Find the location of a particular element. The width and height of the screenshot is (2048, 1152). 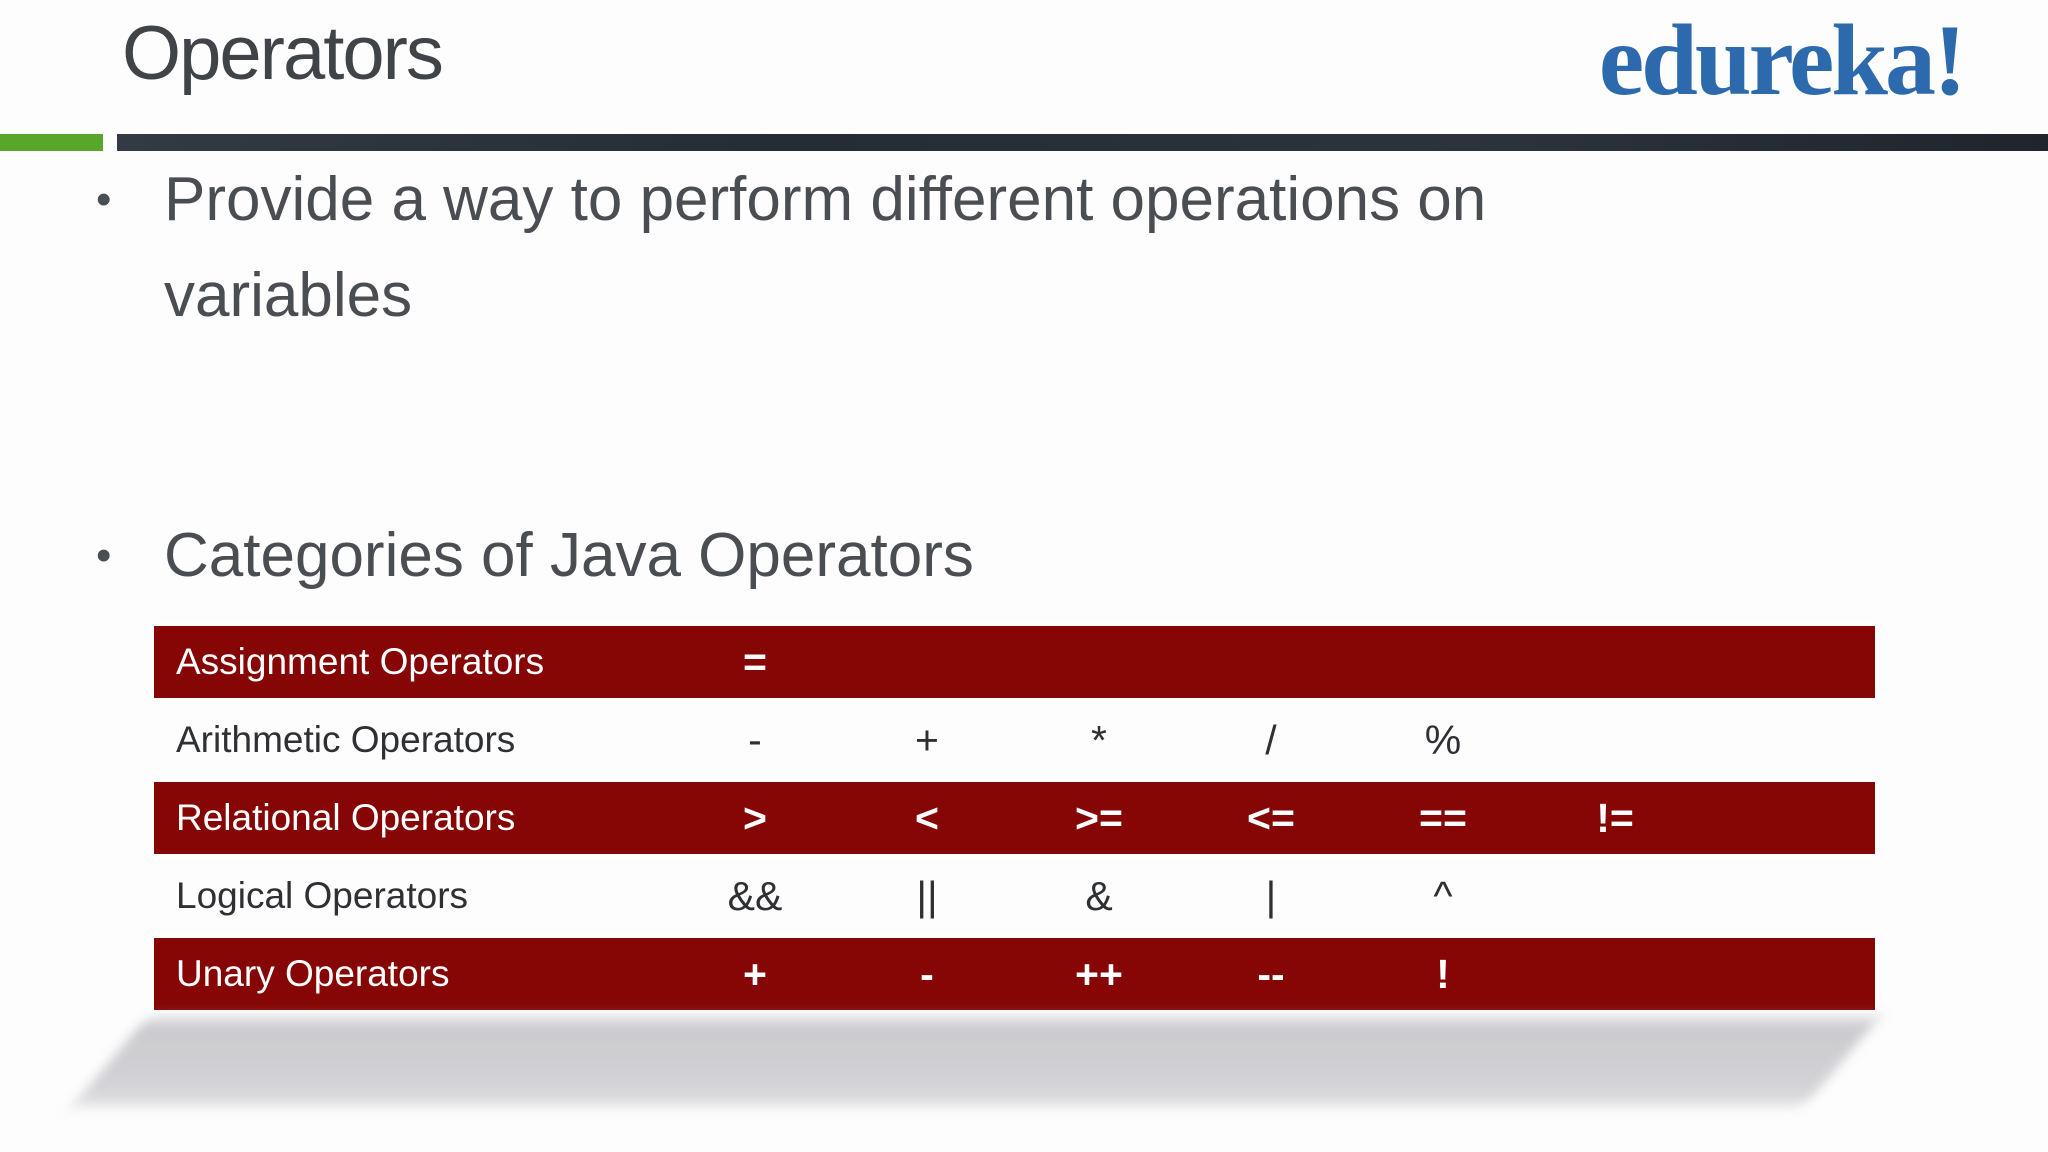

row-label: Assignment Operators is located at coordinates (360, 661).